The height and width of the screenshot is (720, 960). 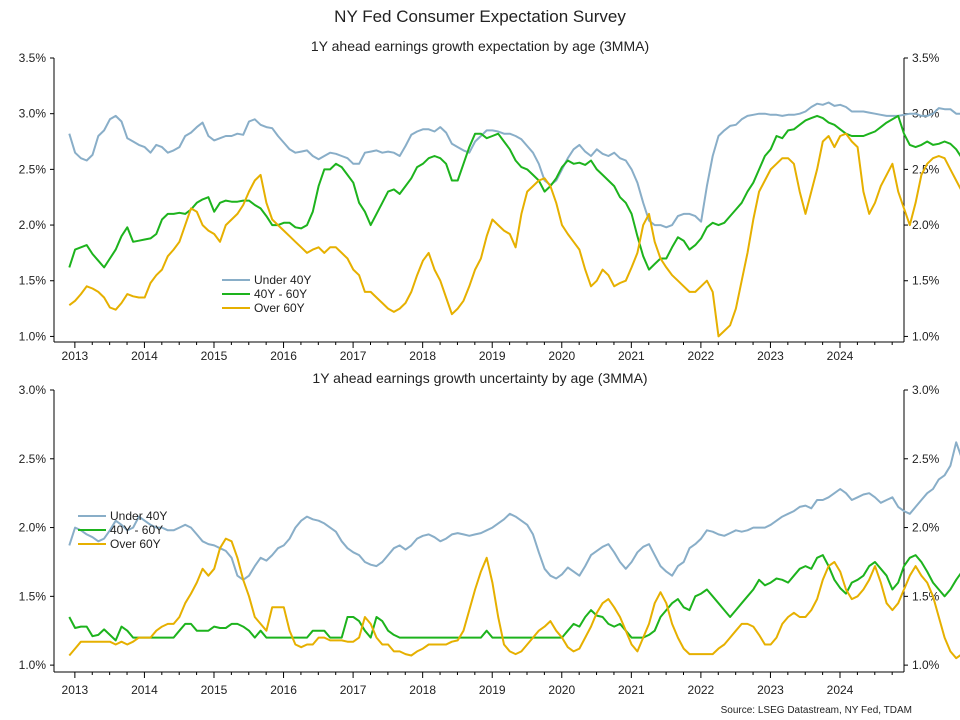 What do you see at coordinates (480, 16) in the screenshot?
I see `chart-title: NY Fed Consumer Expectation Survey` at bounding box center [480, 16].